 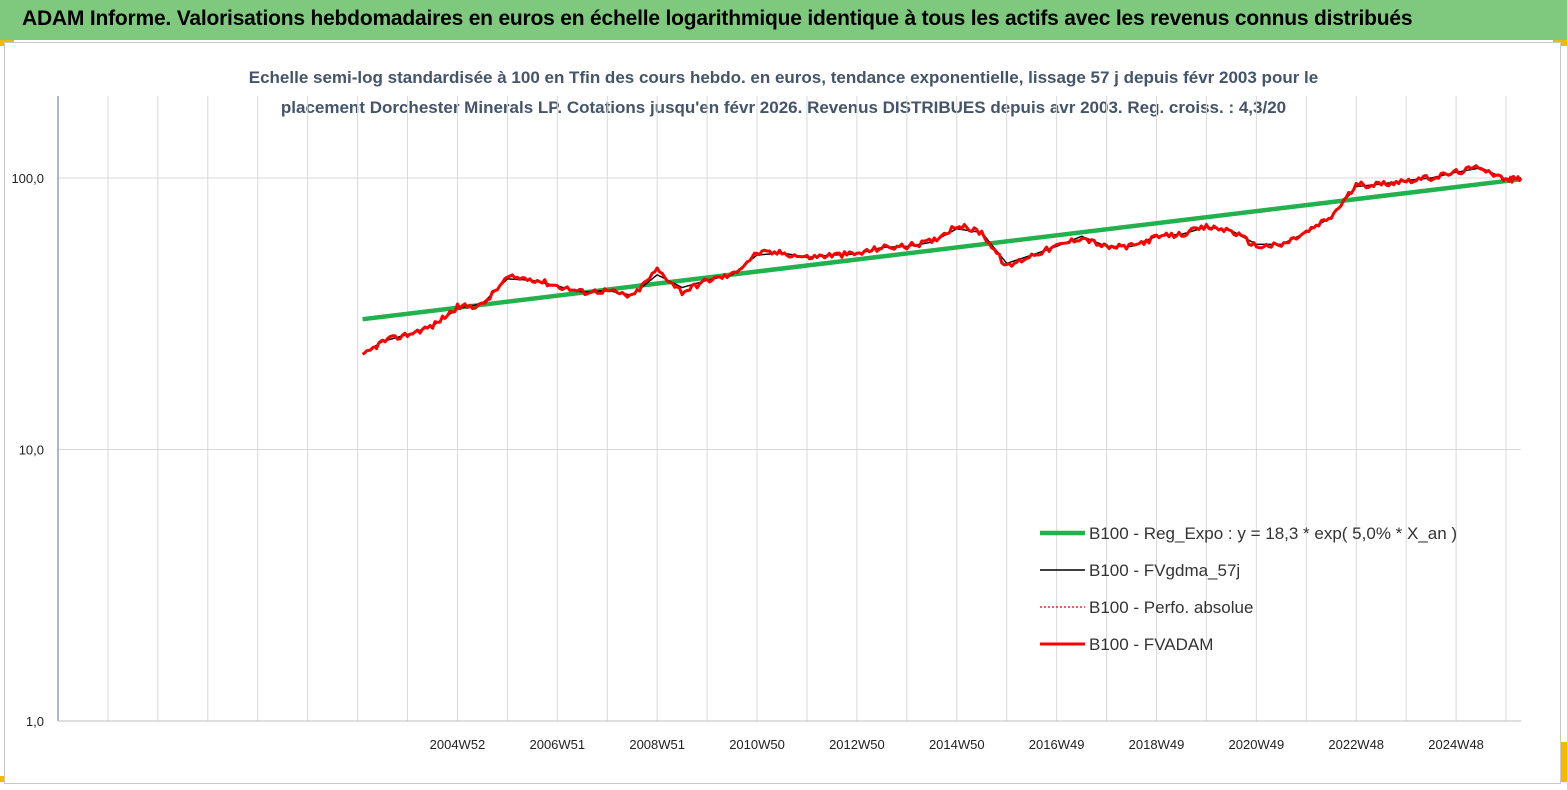 I want to click on x-tick-label: 2022W48, so click(x=1356, y=744).